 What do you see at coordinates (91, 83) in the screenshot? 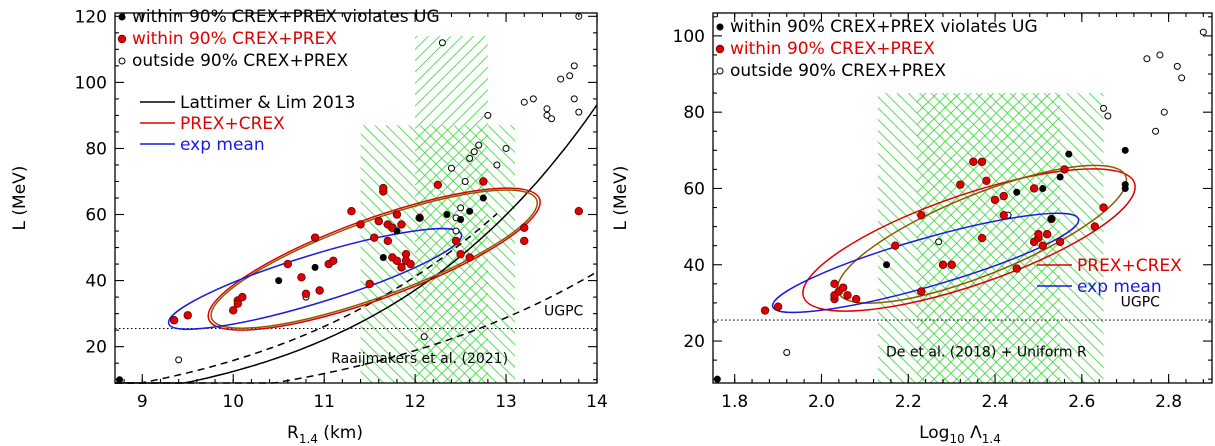
I see `y-tick-label: 100` at bounding box center [91, 83].